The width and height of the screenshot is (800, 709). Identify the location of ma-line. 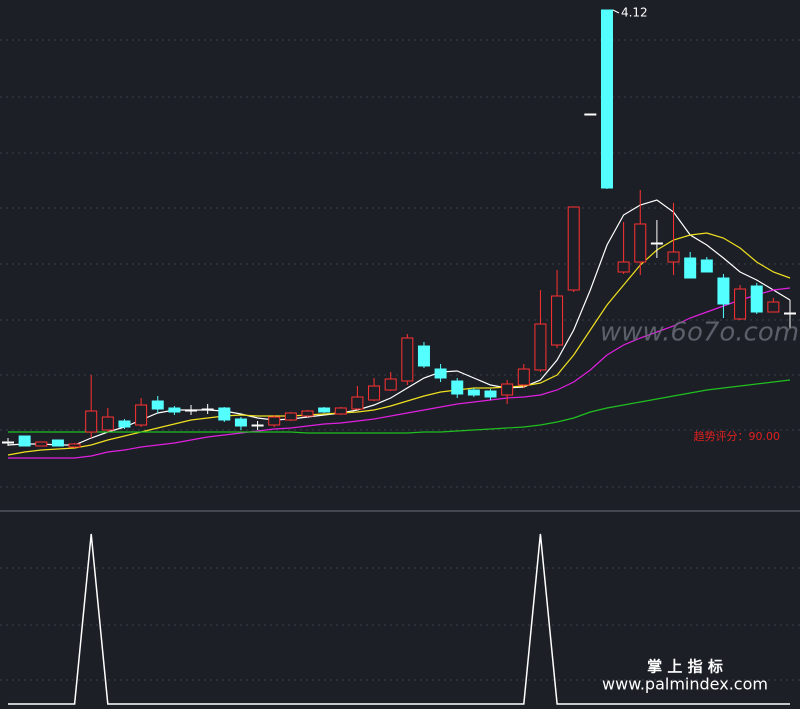
(399, 406).